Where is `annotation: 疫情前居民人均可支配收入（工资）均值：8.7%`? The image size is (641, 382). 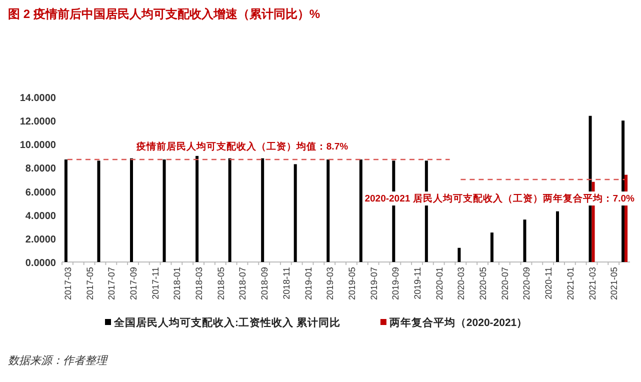 annotation: 疫情前居民人均可支配收入（工资）均值：8.7% is located at coordinates (242, 146).